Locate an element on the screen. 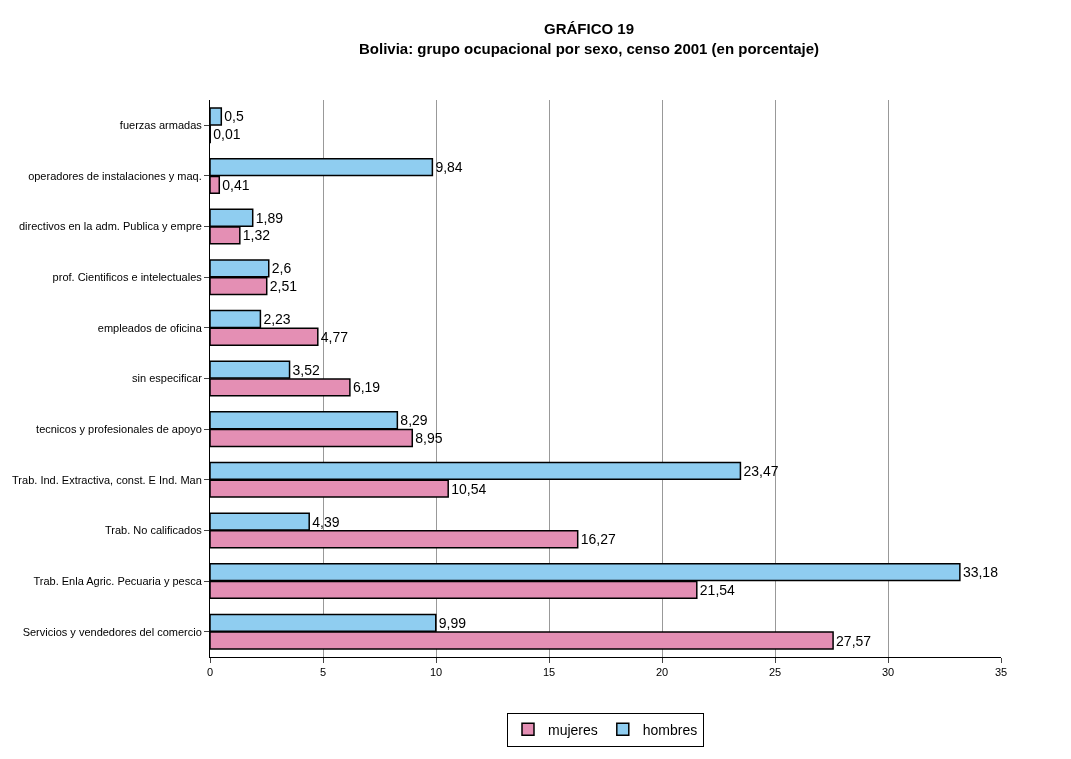 This screenshot has width=1071, height=759. data-label: 9,99 is located at coordinates (452, 622).